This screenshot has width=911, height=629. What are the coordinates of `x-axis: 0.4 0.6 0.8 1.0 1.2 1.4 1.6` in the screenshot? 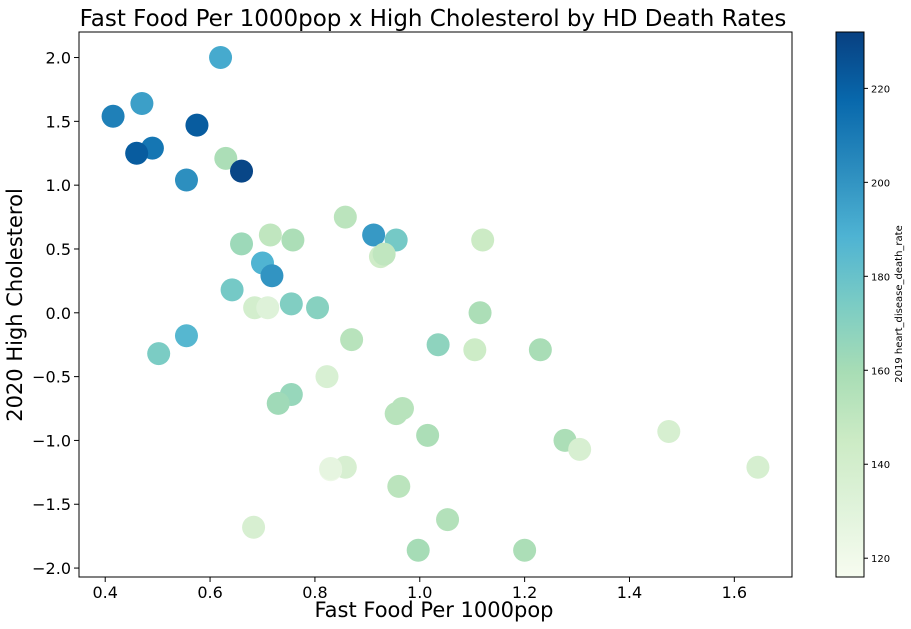 It's located at (419, 589).